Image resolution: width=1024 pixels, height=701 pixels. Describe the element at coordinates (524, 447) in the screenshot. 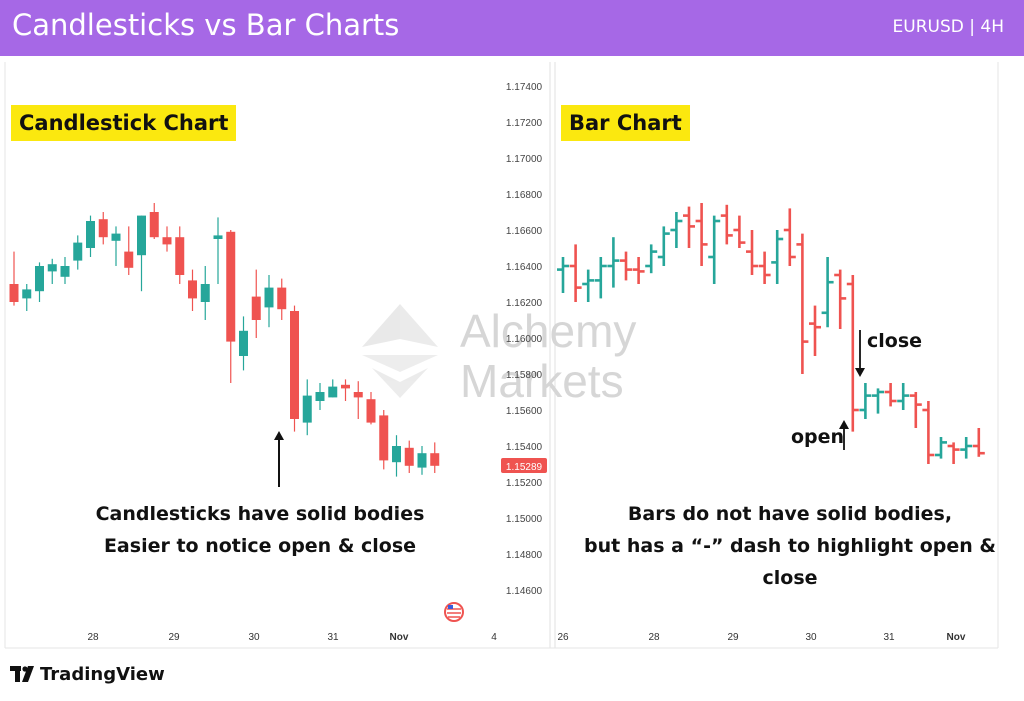

I see `price-tick-label: 1.15400` at that location.